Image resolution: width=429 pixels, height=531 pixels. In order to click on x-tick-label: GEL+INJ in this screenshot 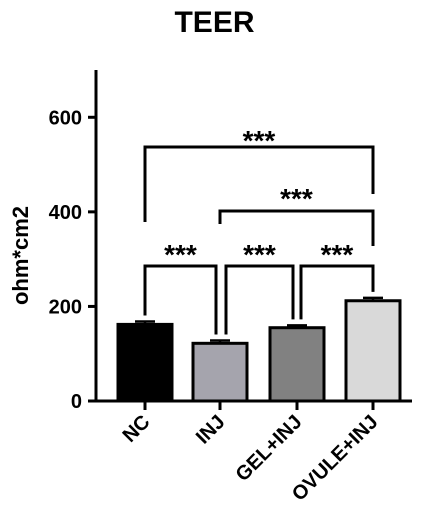, I will do `click(269, 448)`.